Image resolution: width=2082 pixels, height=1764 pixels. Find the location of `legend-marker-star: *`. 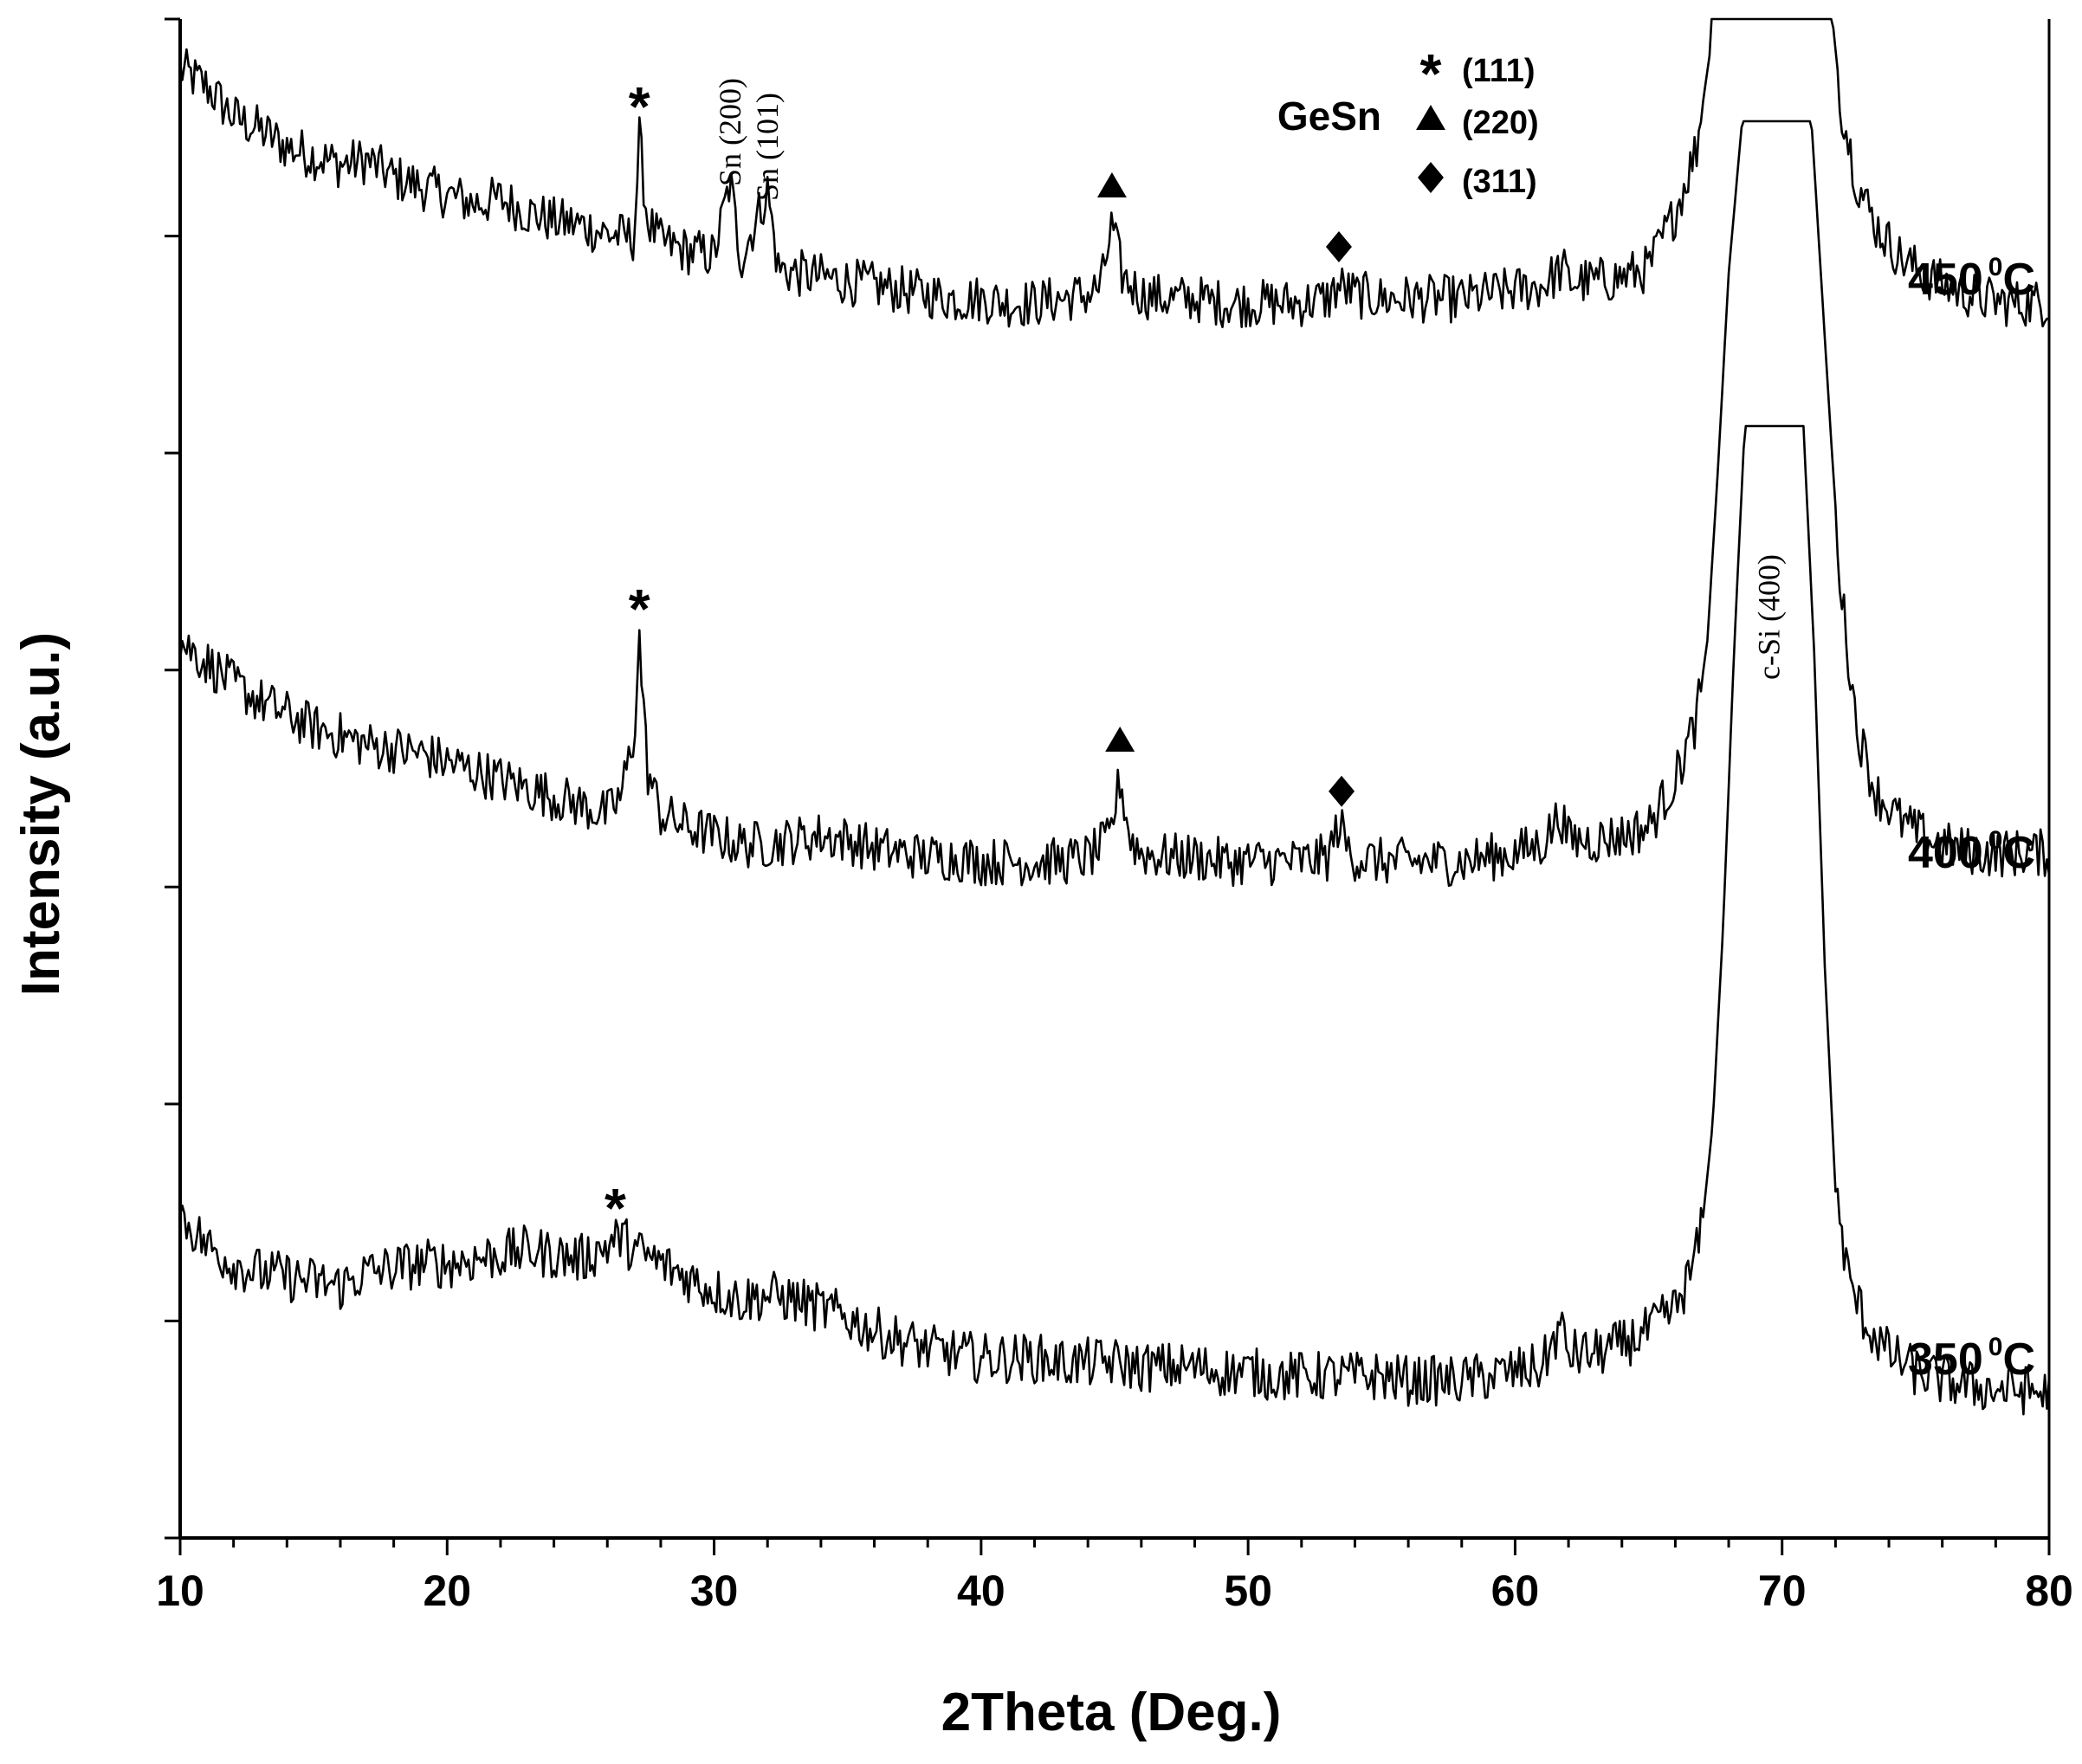

legend-marker-star: * is located at coordinates (1431, 73).